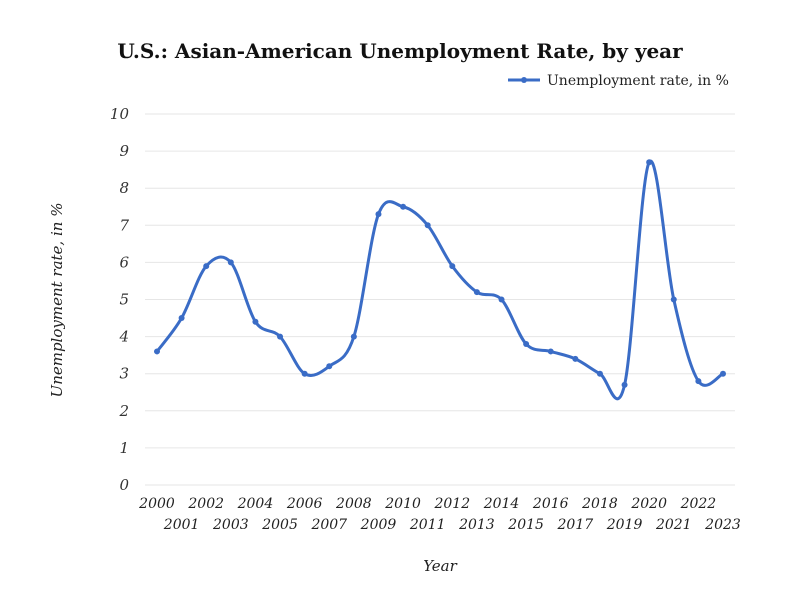  I want to click on x-tick-label: 2002, so click(205, 504).